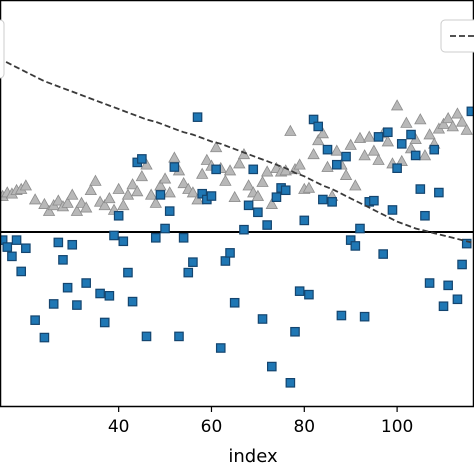 The width and height of the screenshot is (474, 474). Describe the element at coordinates (237, 49) in the screenshot. I see `legend` at that location.